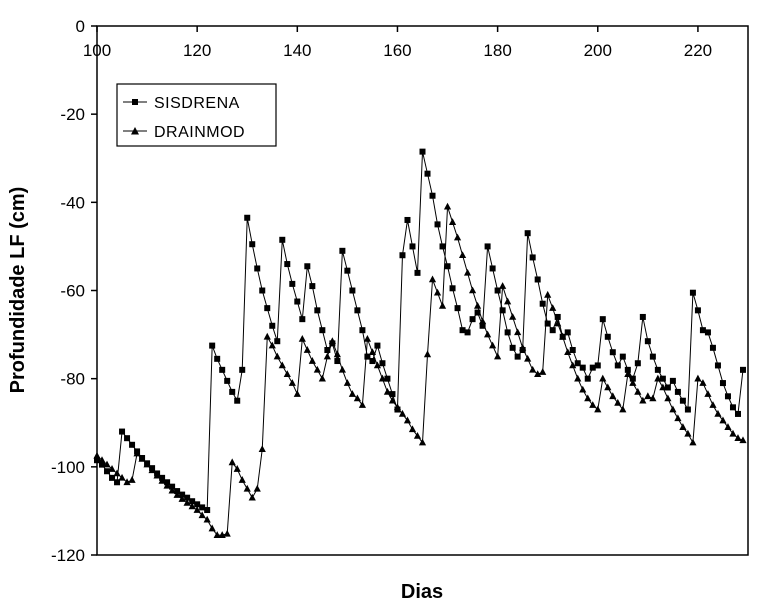  Describe the element at coordinates (497, 50) in the screenshot. I see `x-tick-label: 180` at that location.